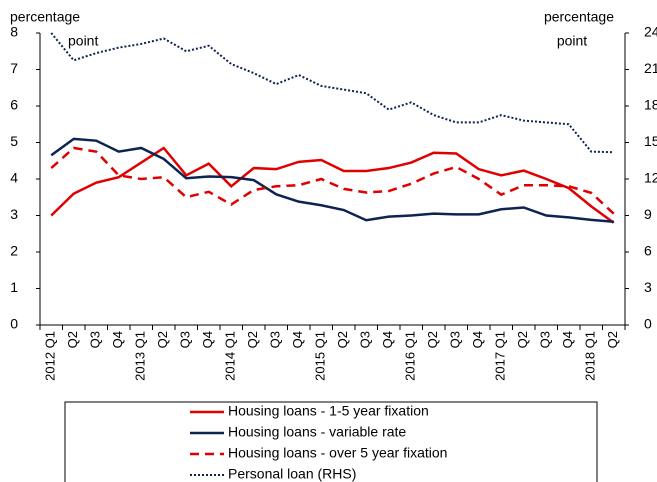 The image size is (657, 482). What do you see at coordinates (337, 453) in the screenshot?
I see `legend-label: Housing loans - over 5 year fixation` at bounding box center [337, 453].